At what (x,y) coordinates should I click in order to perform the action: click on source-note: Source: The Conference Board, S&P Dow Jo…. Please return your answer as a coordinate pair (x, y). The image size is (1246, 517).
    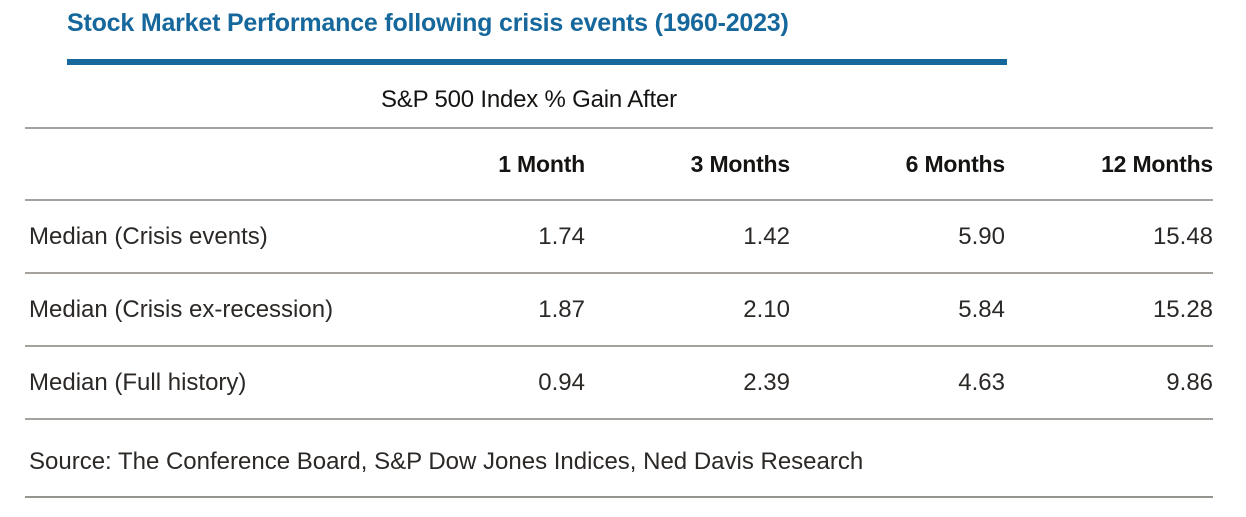
    Looking at the image, I should click on (619, 458).